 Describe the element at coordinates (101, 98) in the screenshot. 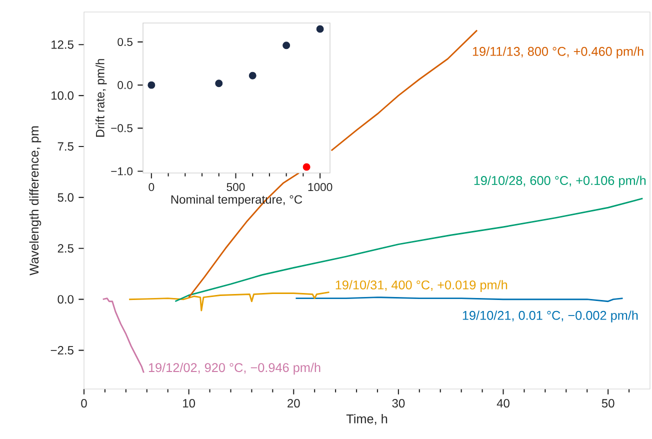

I see `y-axis-title: Drift rate, pm/h` at that location.